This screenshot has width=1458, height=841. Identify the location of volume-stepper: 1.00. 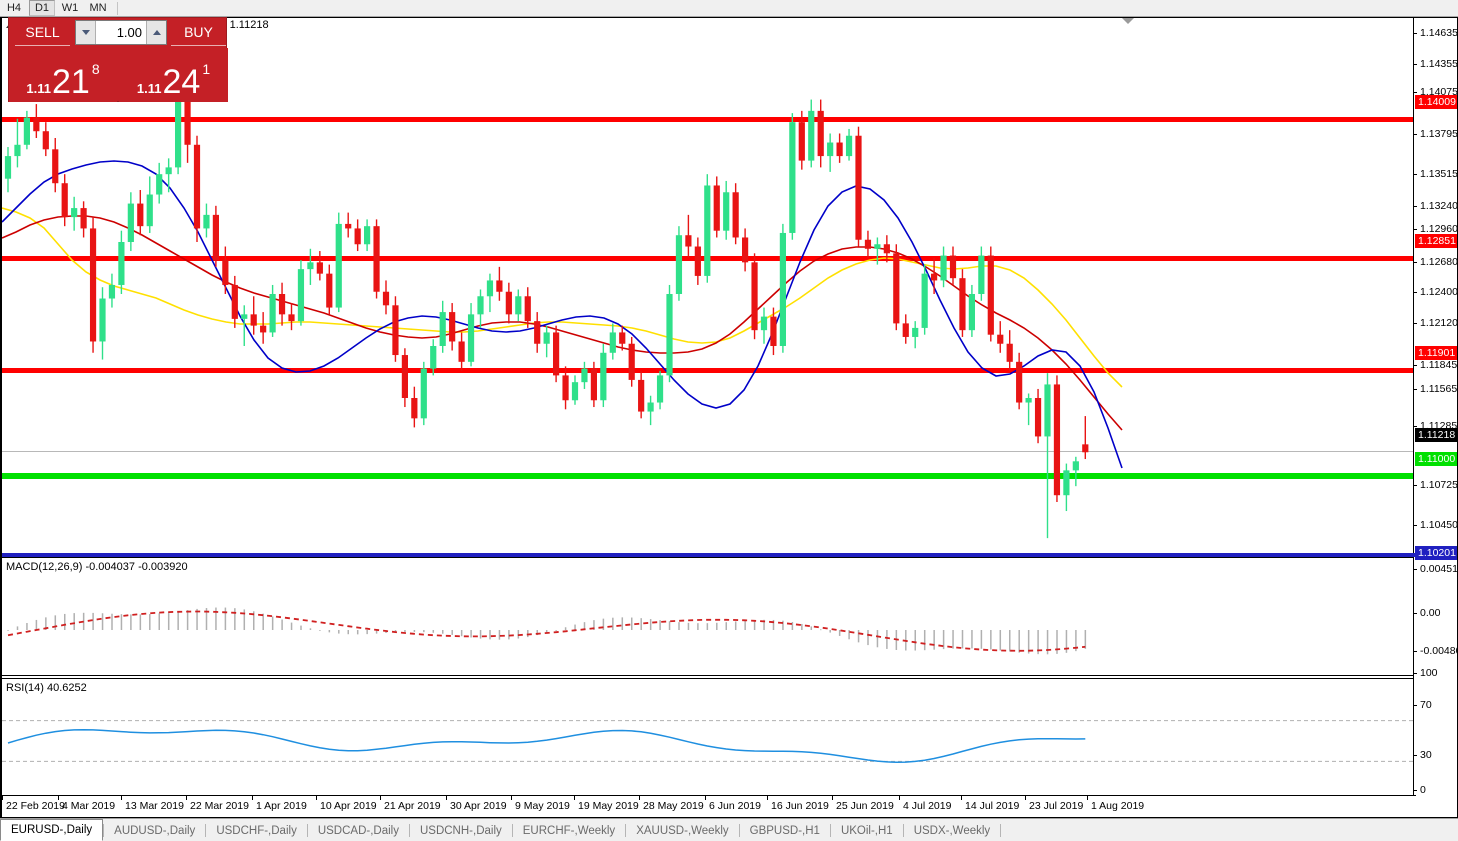
(121, 32).